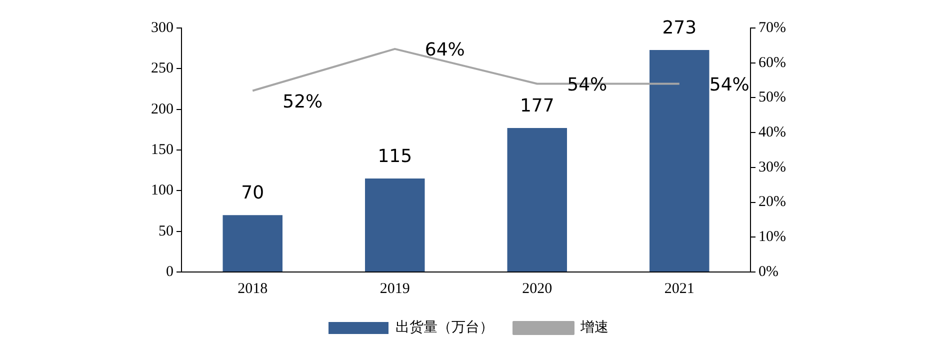 This screenshot has width=937, height=353. What do you see at coordinates (253, 288) in the screenshot?
I see `x-tick-label: 2018` at bounding box center [253, 288].